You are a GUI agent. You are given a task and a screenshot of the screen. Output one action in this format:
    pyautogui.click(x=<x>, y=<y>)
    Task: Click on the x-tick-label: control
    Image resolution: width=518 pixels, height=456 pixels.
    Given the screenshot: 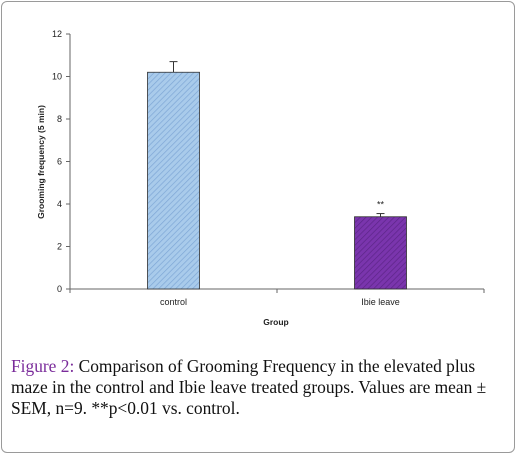 What is the action you would take?
    pyautogui.click(x=173, y=302)
    